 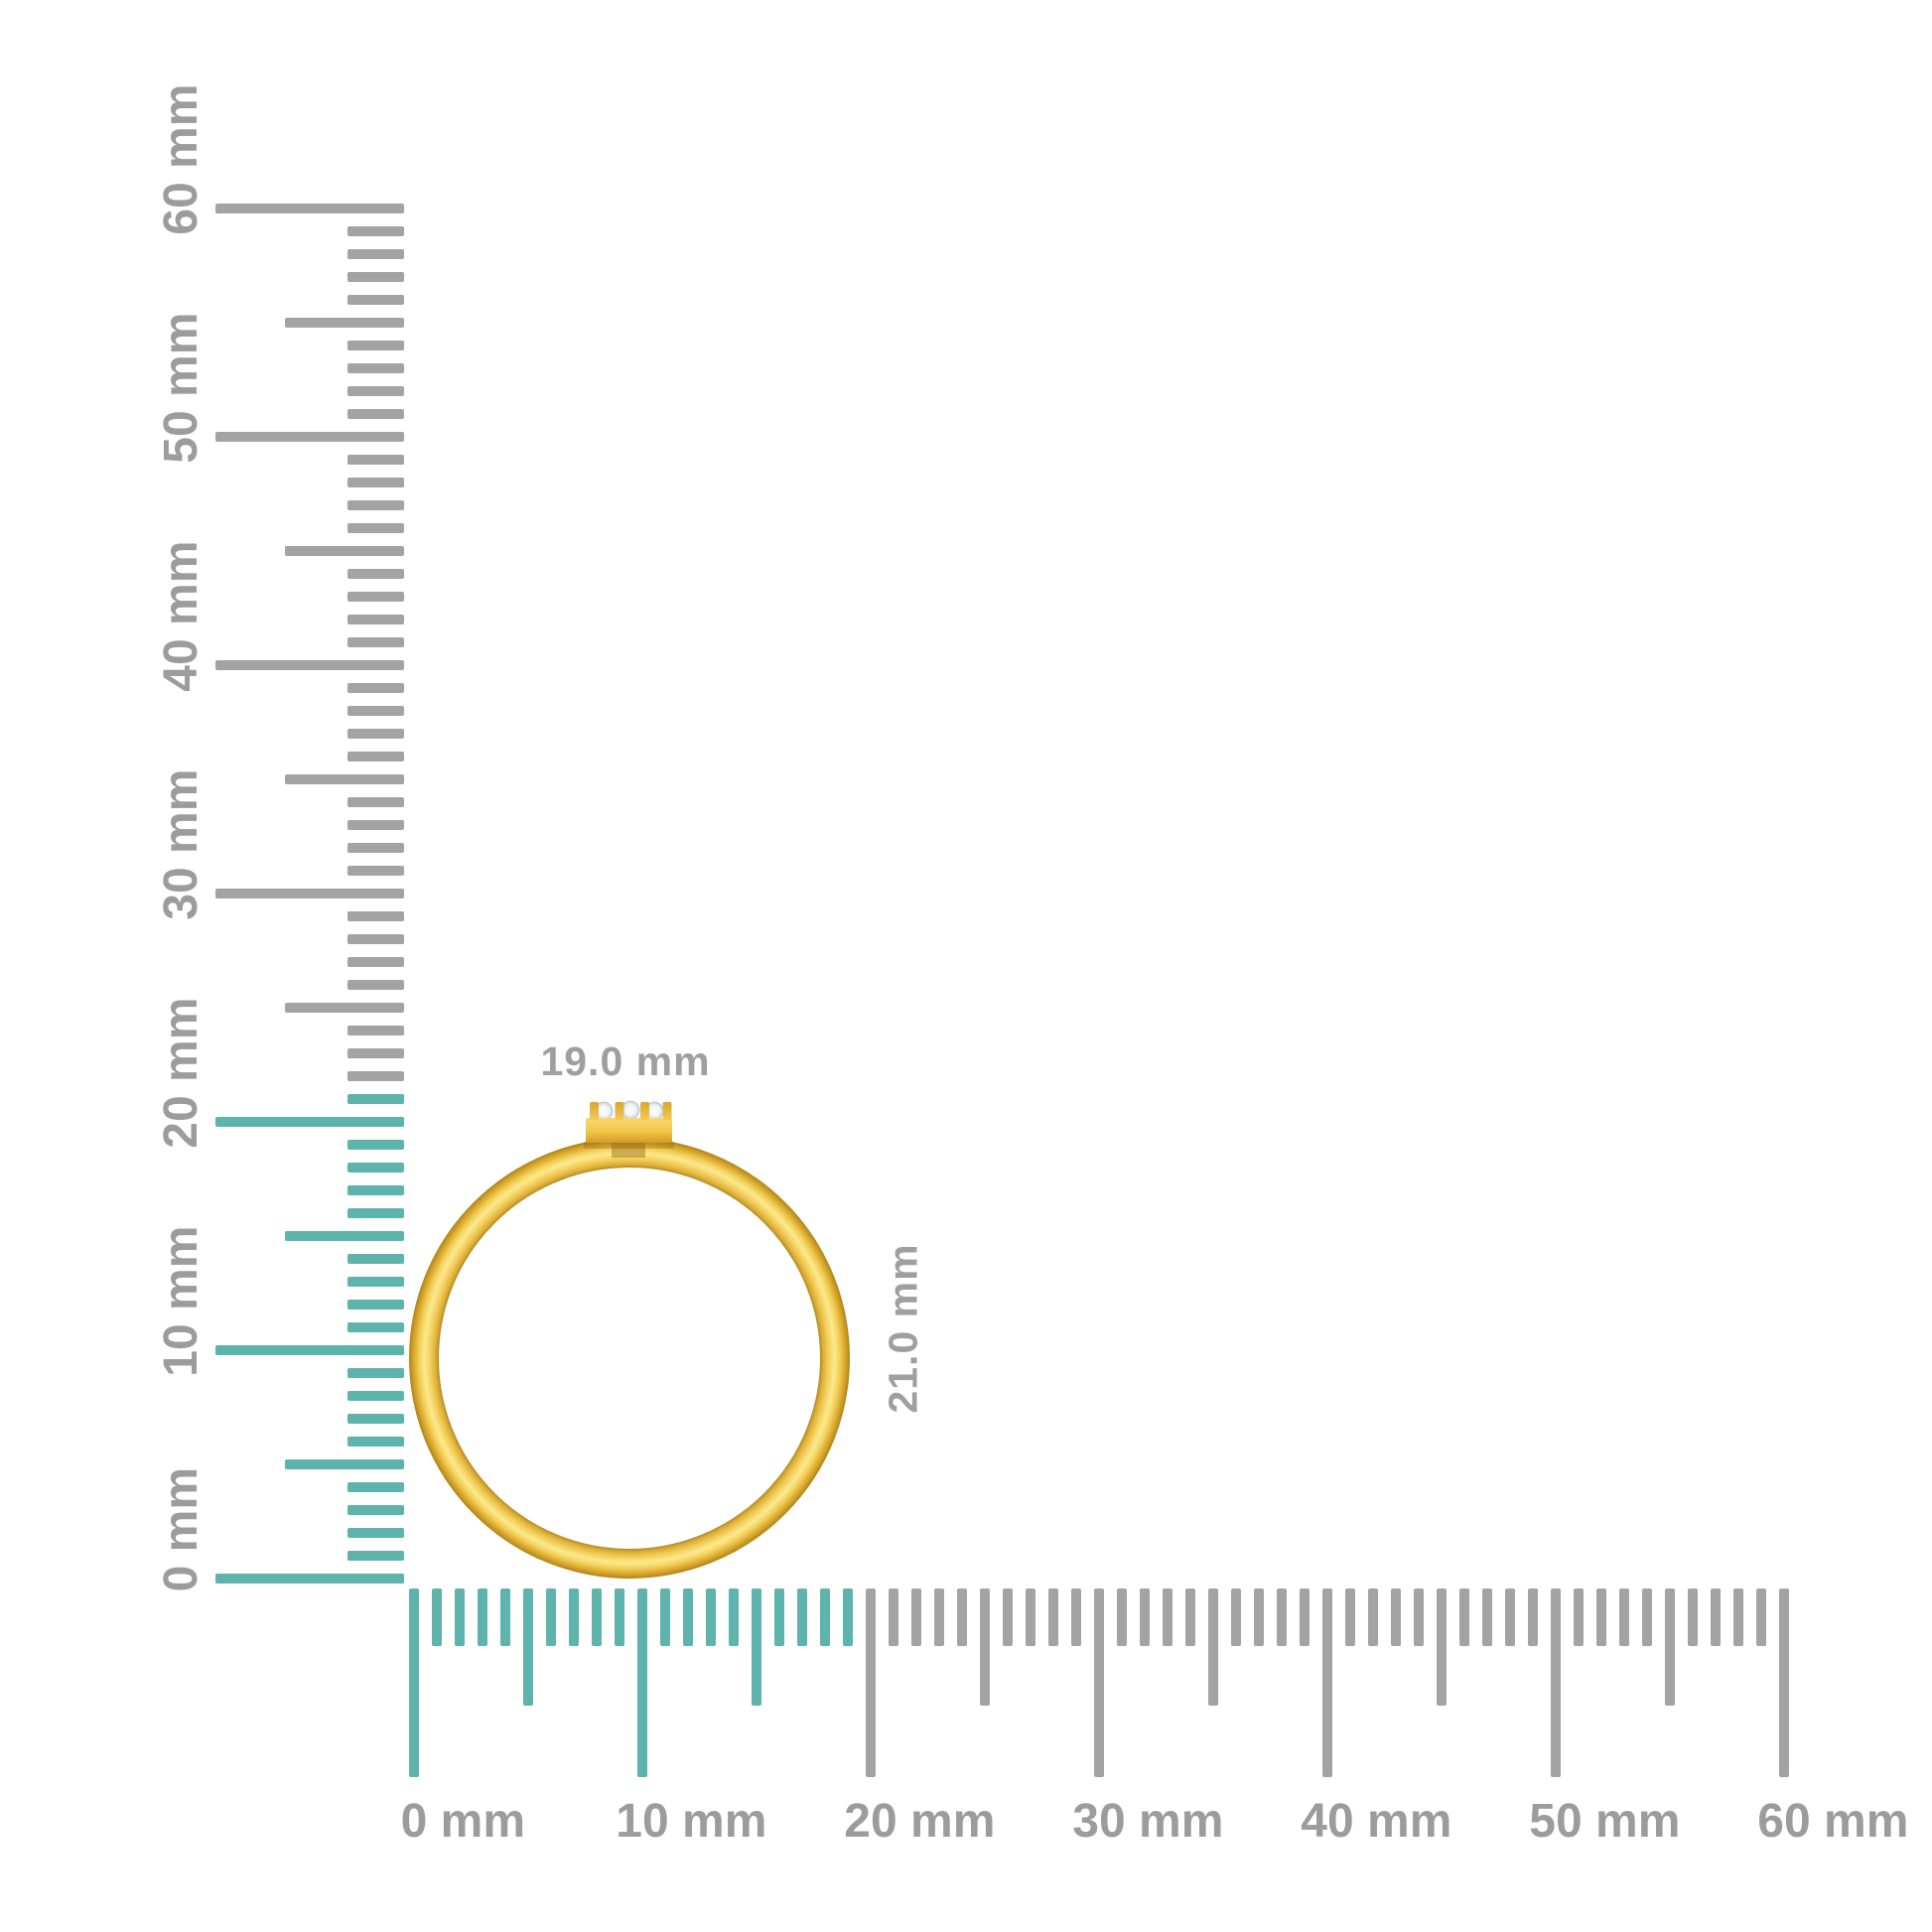 I want to click on v-tick-22mm, so click(x=375, y=1076).